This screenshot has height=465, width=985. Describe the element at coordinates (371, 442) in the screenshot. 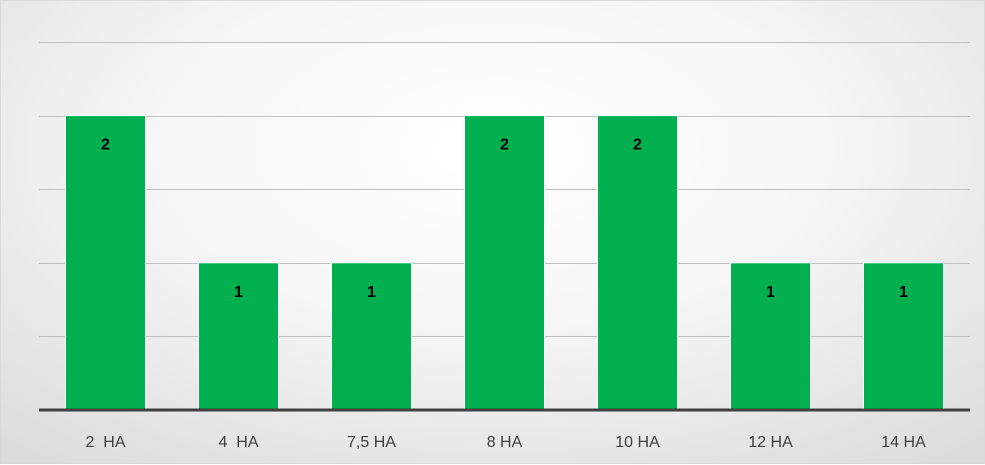

I see `x-tick-label: 7,5 HA` at that location.